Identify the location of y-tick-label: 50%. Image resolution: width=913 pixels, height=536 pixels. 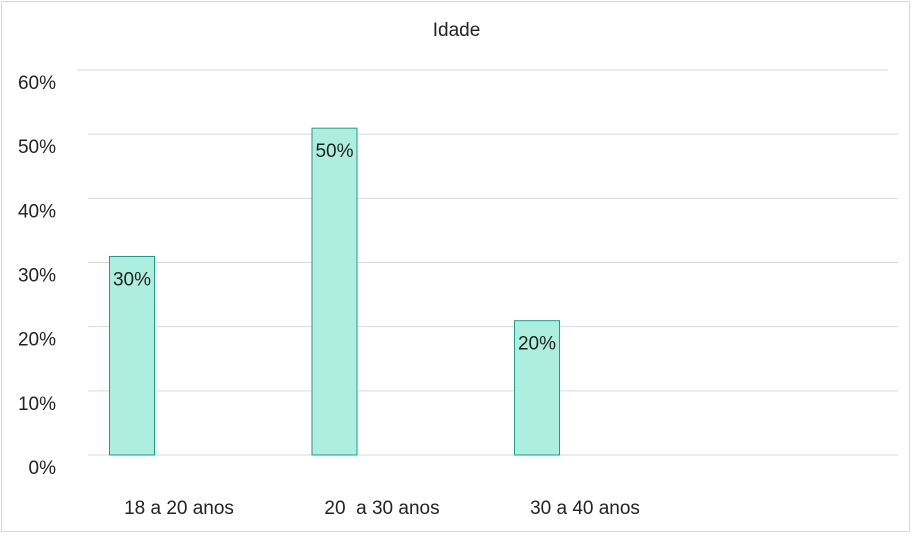
(37, 147).